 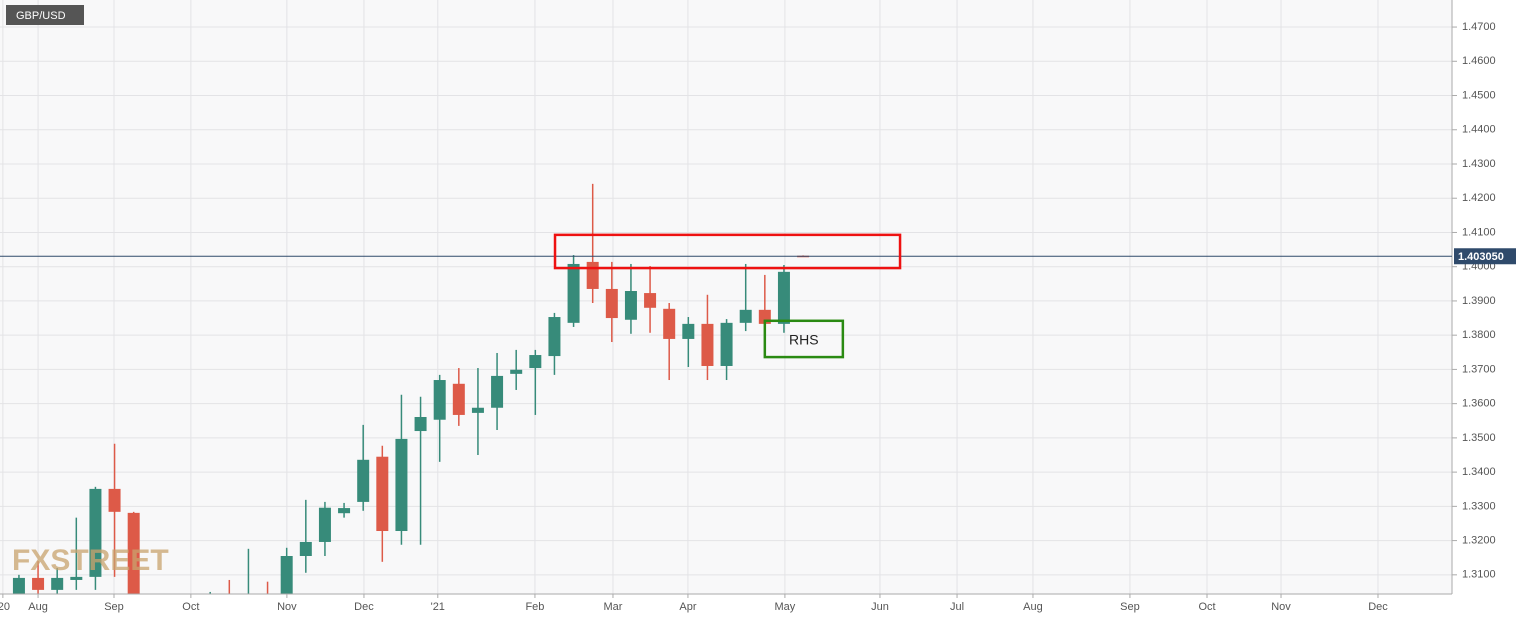 I want to click on y-tick-label: 1.4600, so click(x=1479, y=61).